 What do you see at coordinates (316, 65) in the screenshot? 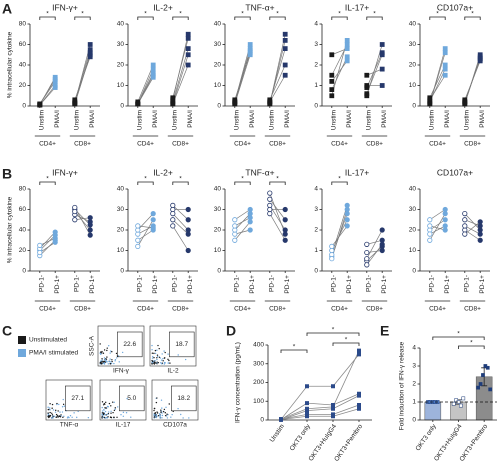
I see `y-tick-label: 2` at bounding box center [316, 65].